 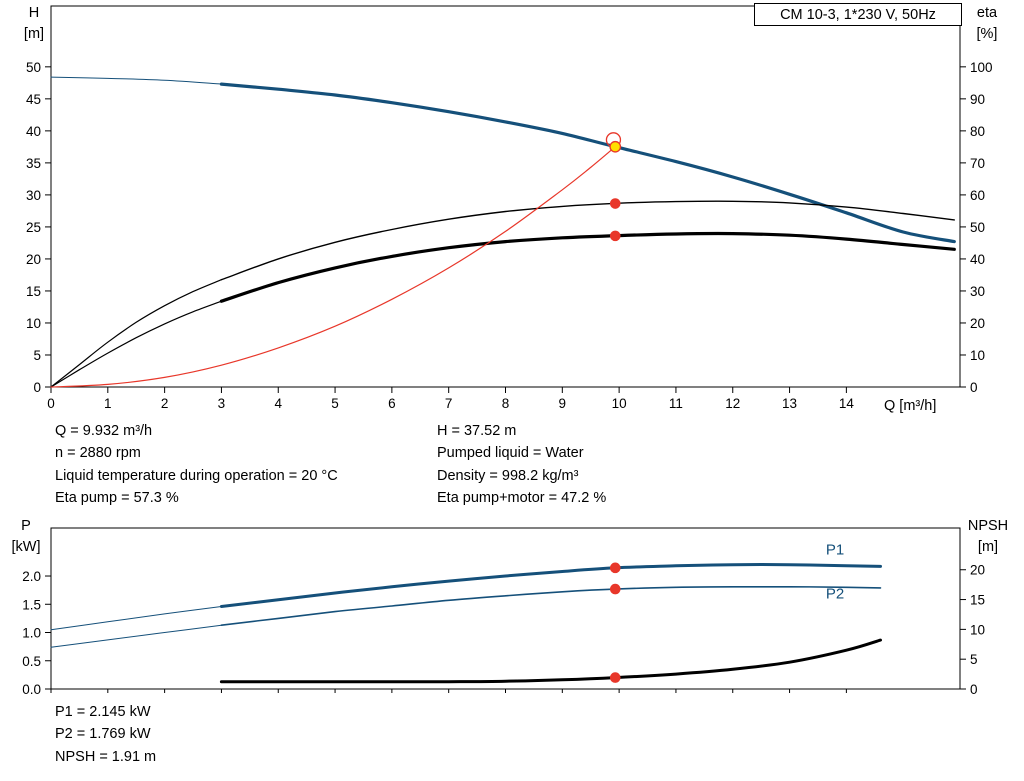 What do you see at coordinates (106, 756) in the screenshot?
I see `annotation-npsh: NPSH = 1.91 m` at bounding box center [106, 756].